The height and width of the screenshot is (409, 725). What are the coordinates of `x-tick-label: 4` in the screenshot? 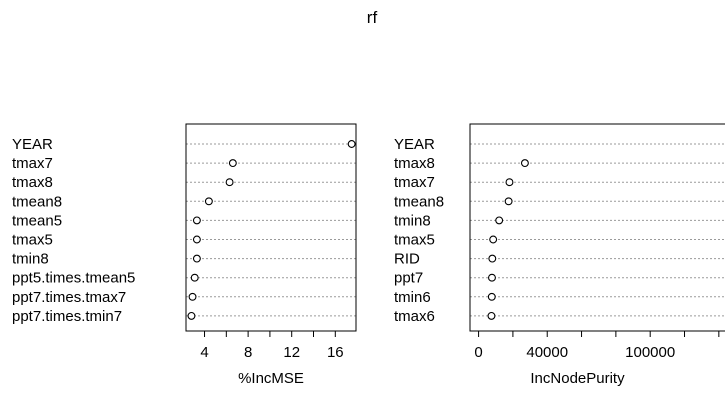 It's located at (204, 352).